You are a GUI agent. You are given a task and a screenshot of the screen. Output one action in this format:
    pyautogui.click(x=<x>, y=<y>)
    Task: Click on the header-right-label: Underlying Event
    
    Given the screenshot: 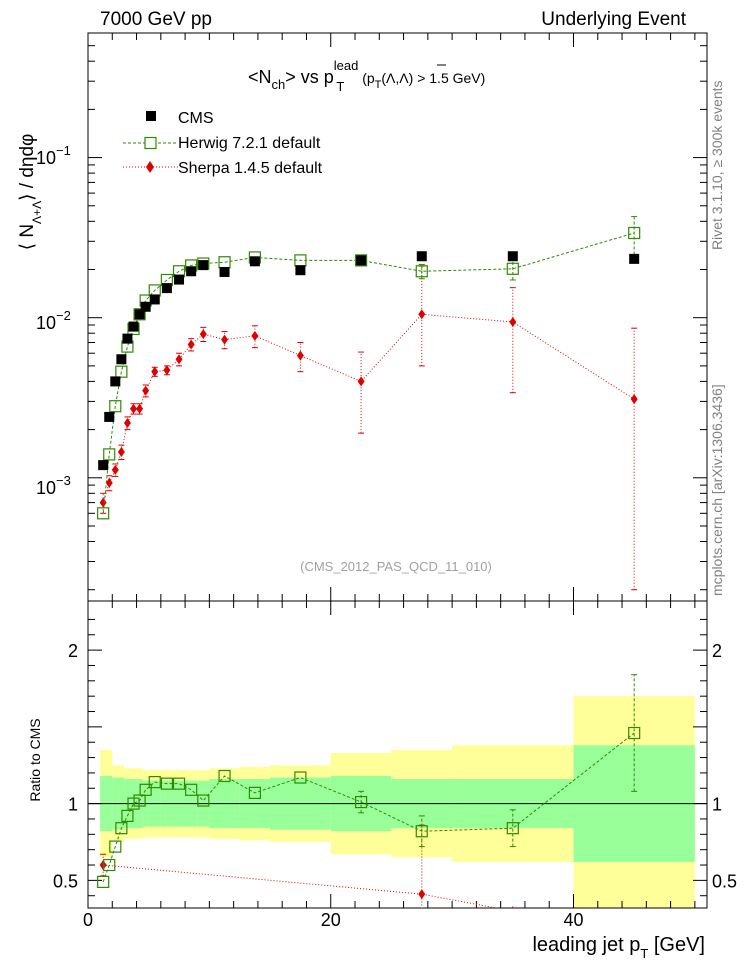 What is the action you would take?
    pyautogui.click(x=613, y=19)
    